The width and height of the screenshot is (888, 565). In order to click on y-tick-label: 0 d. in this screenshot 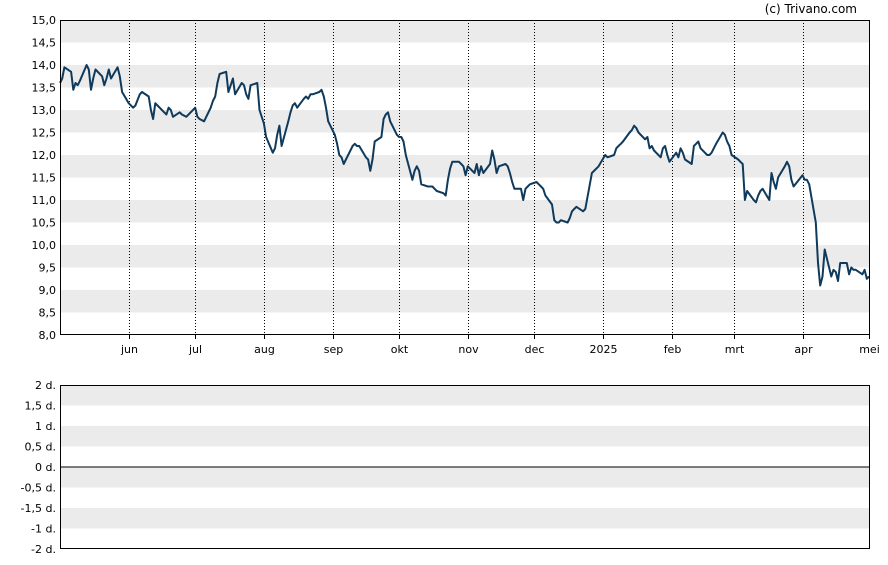, I will do `click(45, 467)`.